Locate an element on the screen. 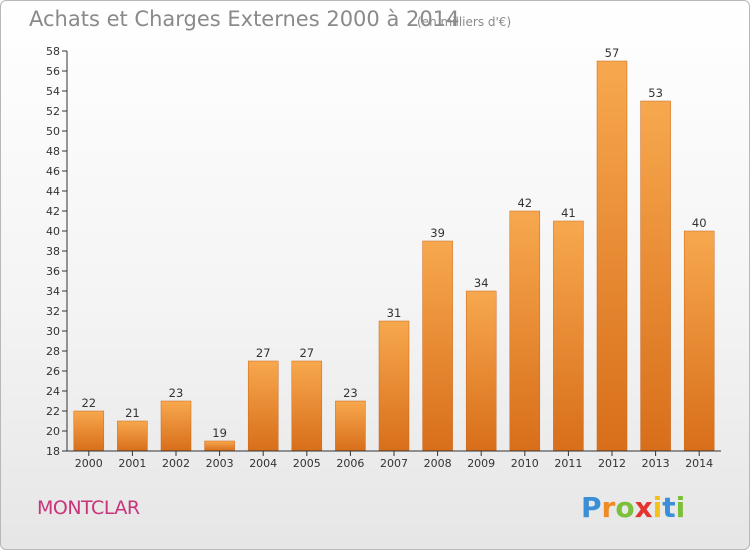 This screenshot has height=550, width=750. x-tick-label-2014: 2014 is located at coordinates (699, 463).